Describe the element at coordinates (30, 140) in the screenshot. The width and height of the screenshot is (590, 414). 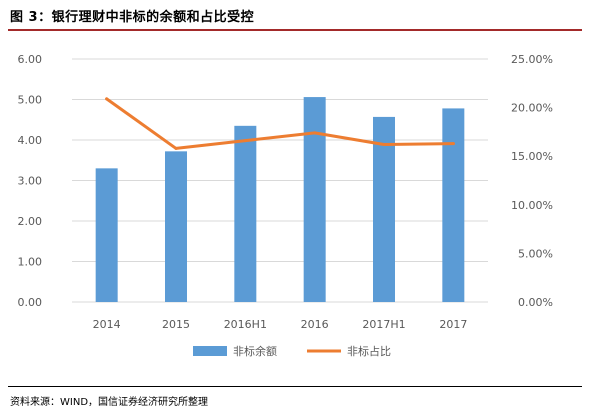
I see `y-left-tick-label: 4.00` at that location.